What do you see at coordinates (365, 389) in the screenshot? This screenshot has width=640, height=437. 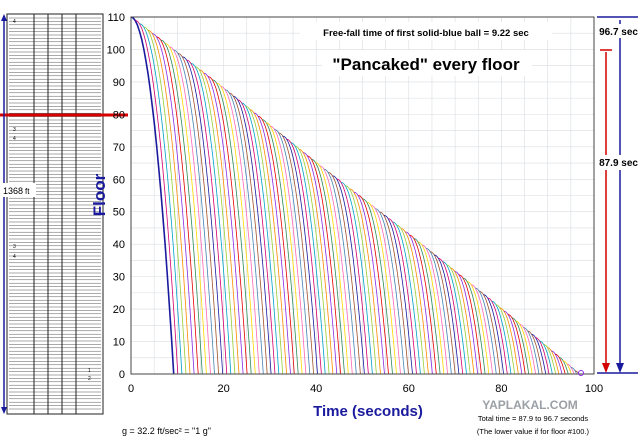 I see `x-tick-labels: 0 20 40 60 80 100` at bounding box center [365, 389].